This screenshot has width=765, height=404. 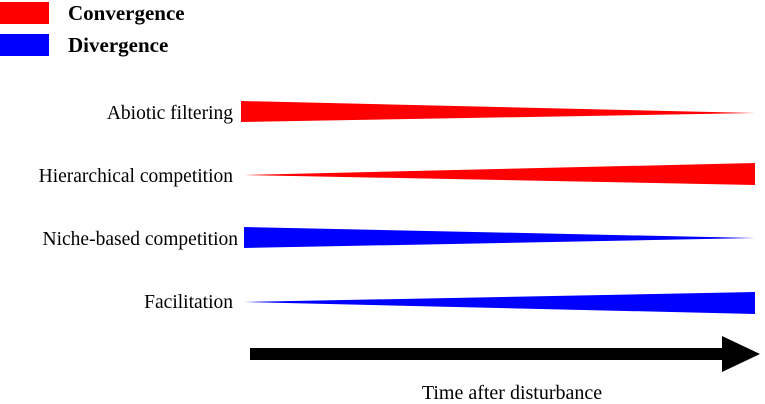 I want to click on time-arrow-head, so click(x=741, y=354).